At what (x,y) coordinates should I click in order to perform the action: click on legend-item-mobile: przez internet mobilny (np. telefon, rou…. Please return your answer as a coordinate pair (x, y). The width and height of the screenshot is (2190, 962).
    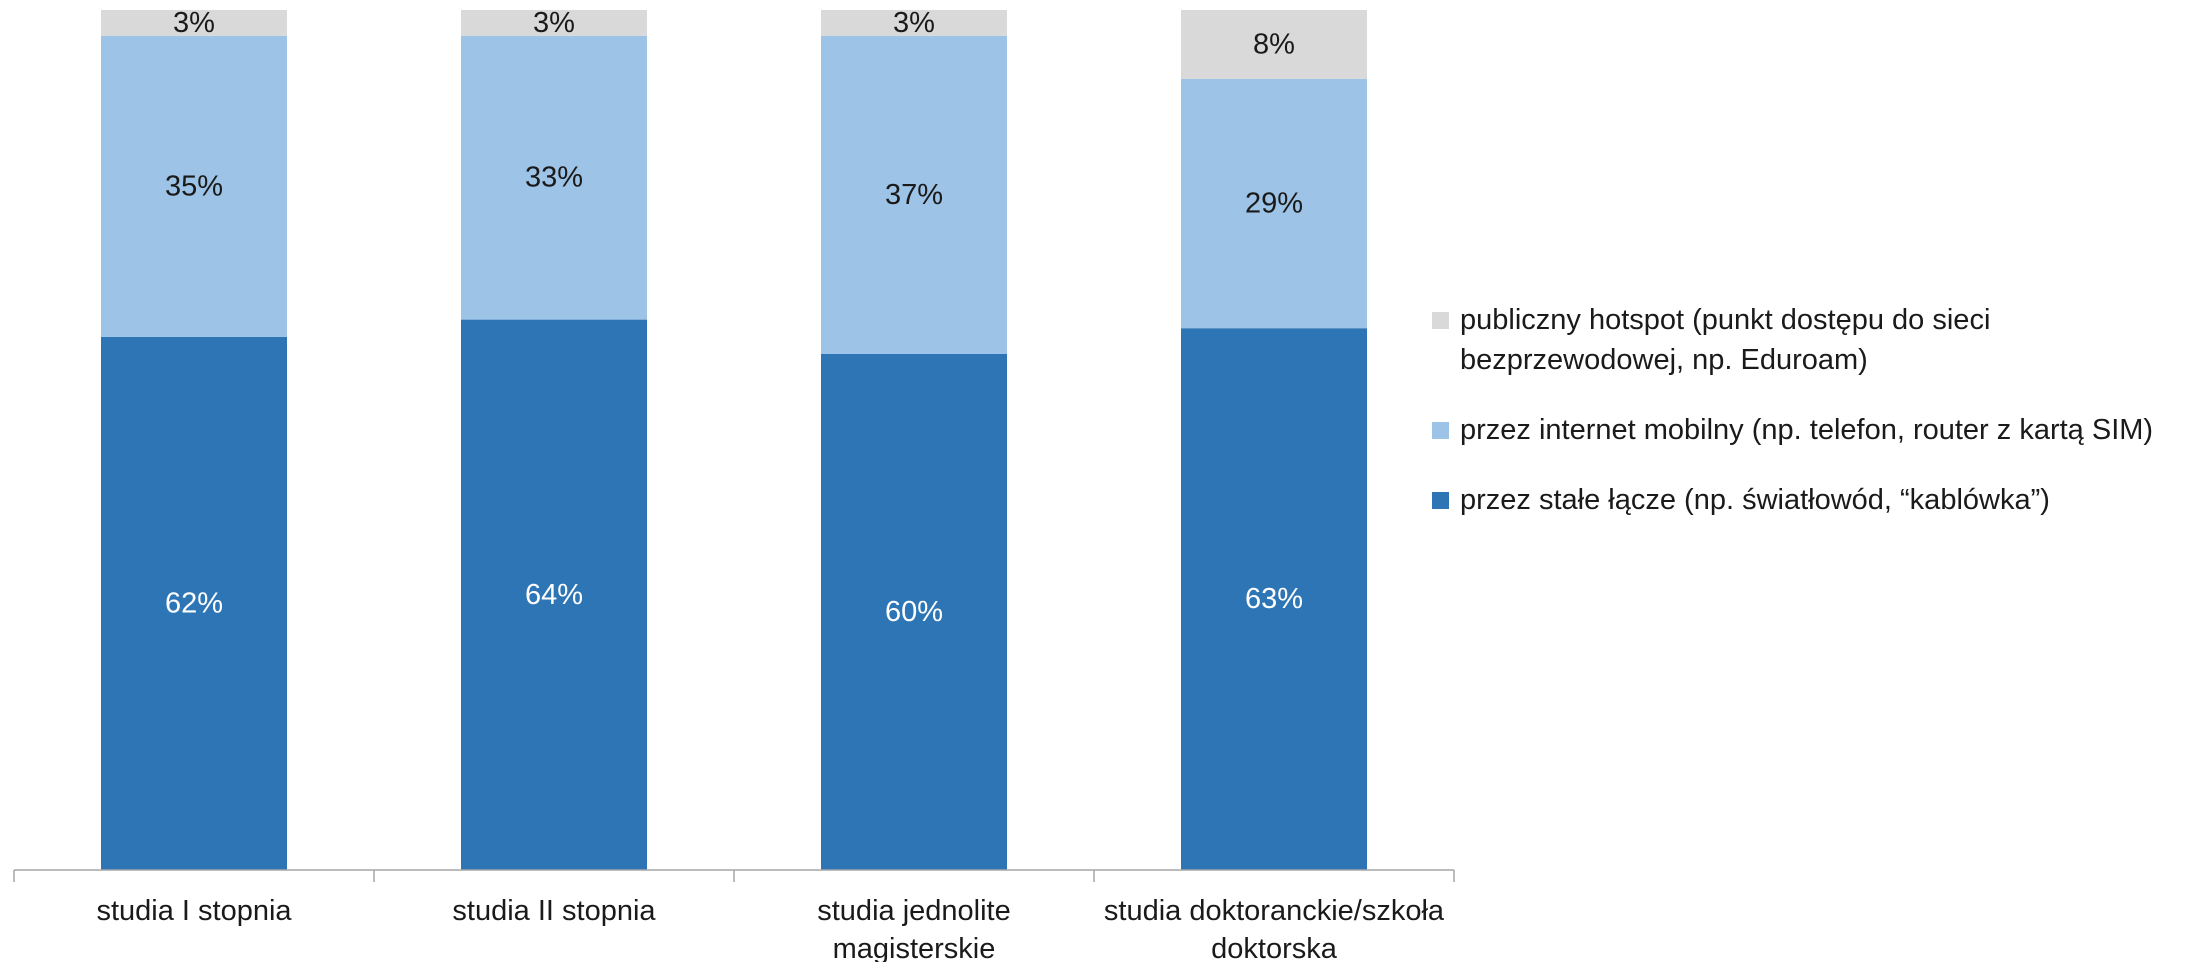
    Looking at the image, I should click on (1807, 430).